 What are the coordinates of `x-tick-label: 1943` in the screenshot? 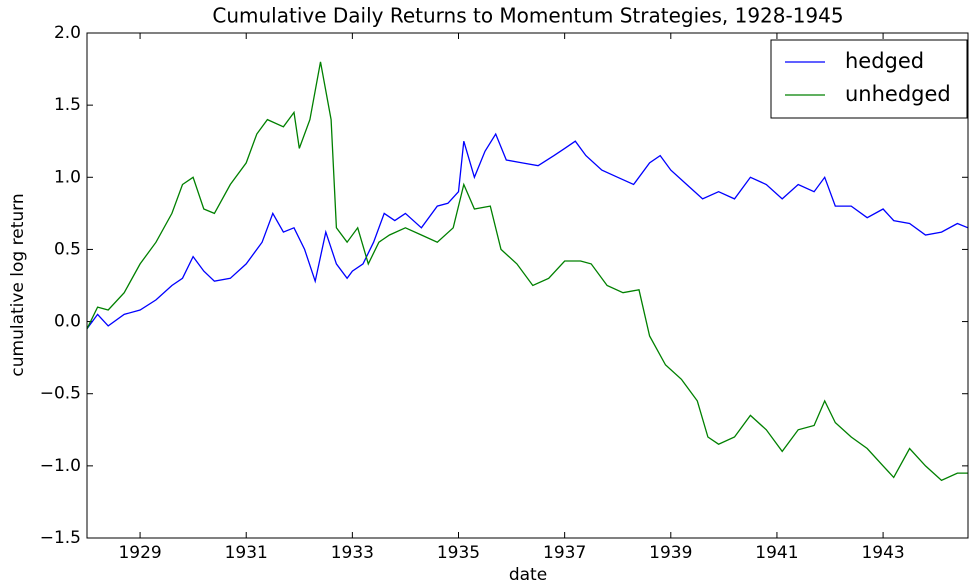 It's located at (882, 553).